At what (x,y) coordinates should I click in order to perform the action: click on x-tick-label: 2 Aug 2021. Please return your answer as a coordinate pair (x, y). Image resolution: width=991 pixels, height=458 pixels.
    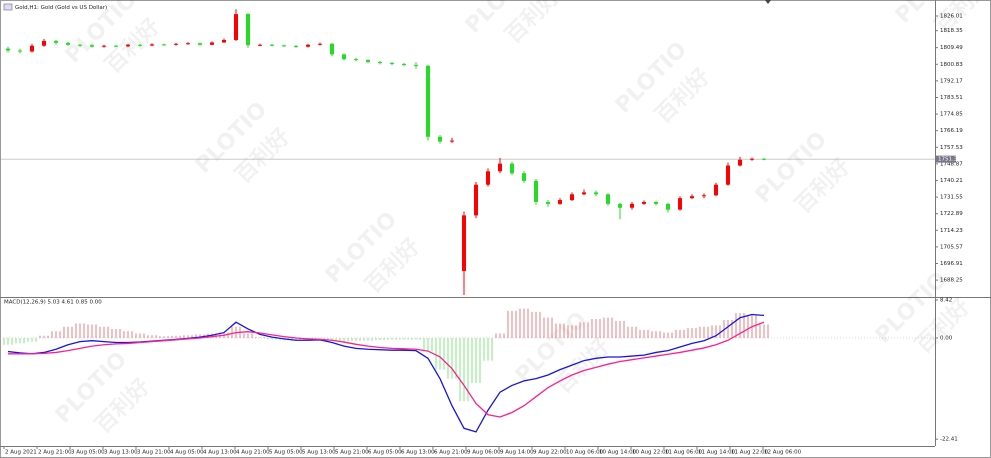
    Looking at the image, I should click on (21, 453).